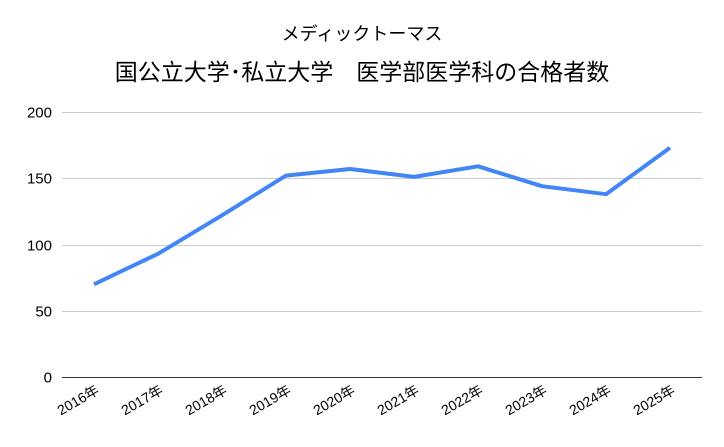  Describe the element at coordinates (653, 400) in the screenshot. I see `x-tick-label: 2025年` at that location.